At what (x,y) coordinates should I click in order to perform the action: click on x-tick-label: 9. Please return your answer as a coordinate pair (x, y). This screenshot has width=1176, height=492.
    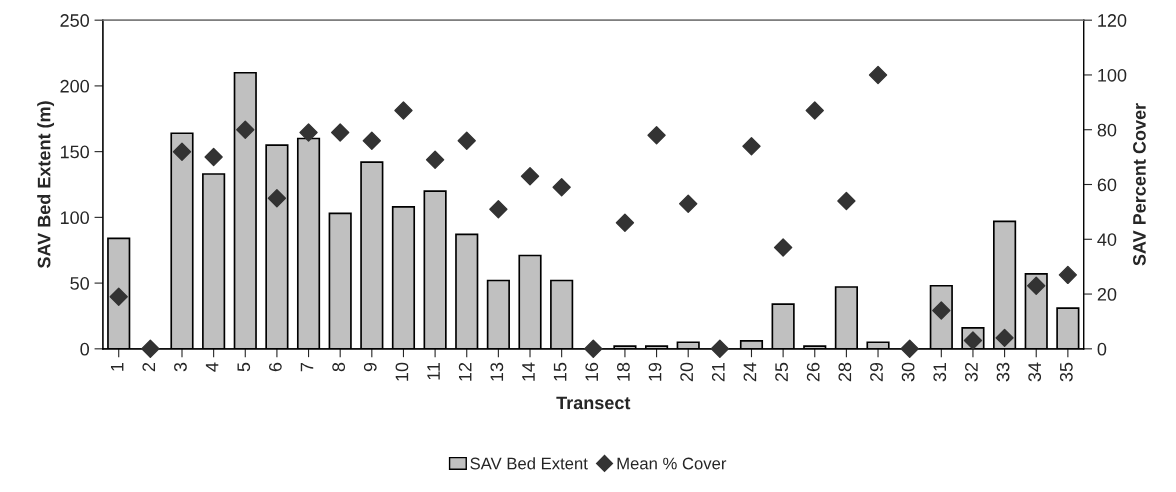
    Looking at the image, I should click on (370, 367).